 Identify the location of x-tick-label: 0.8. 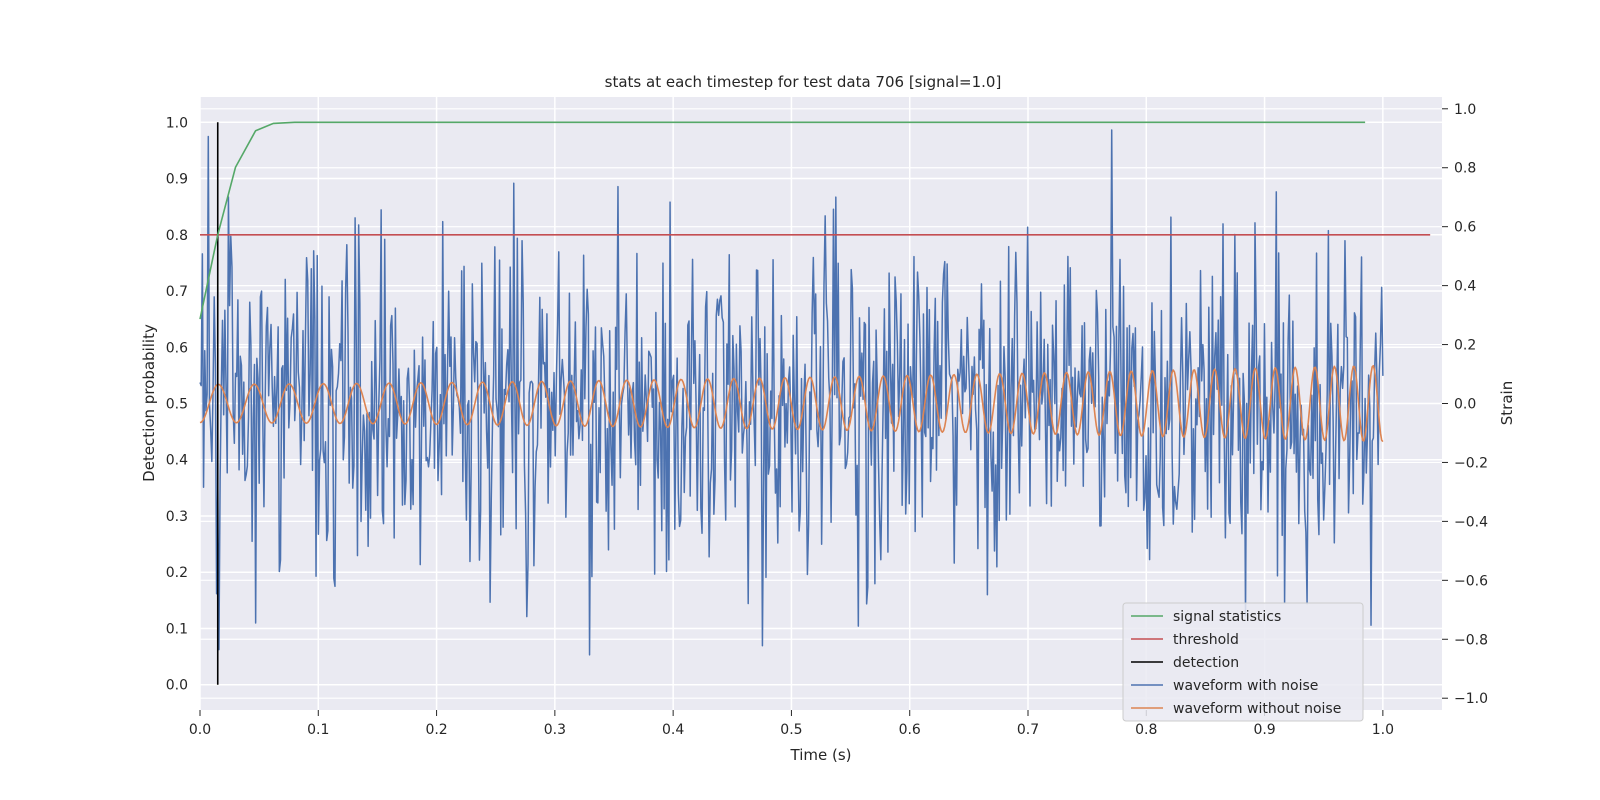
(1146, 730).